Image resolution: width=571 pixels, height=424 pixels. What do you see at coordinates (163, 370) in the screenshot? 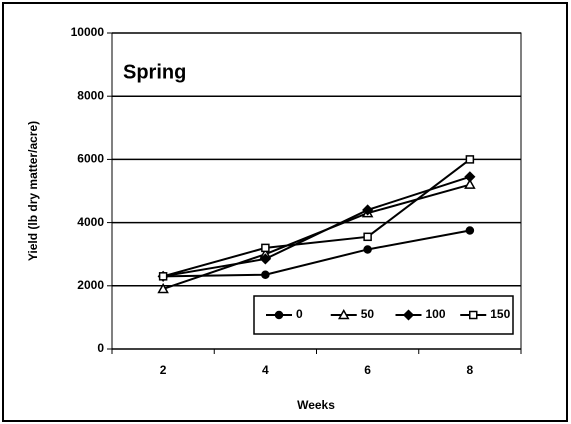
I see `x-tick-label: 2` at bounding box center [163, 370].